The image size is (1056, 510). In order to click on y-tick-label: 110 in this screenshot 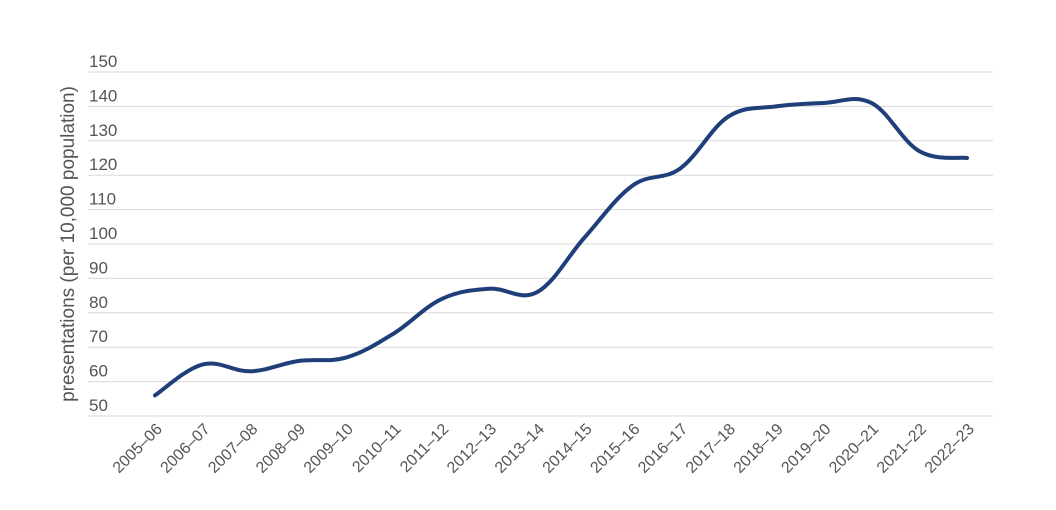, I will do `click(102, 199)`.